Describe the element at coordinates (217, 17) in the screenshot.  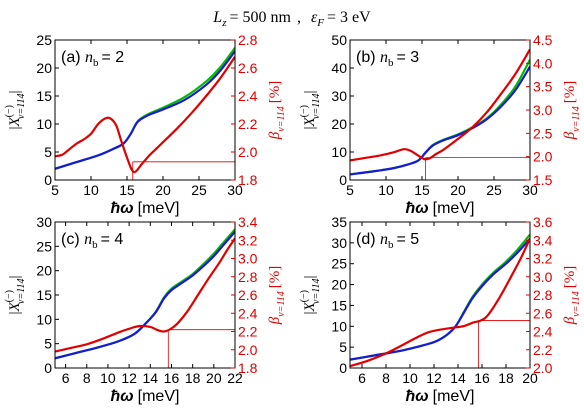
I see `title-lz-symbol: L` at that location.